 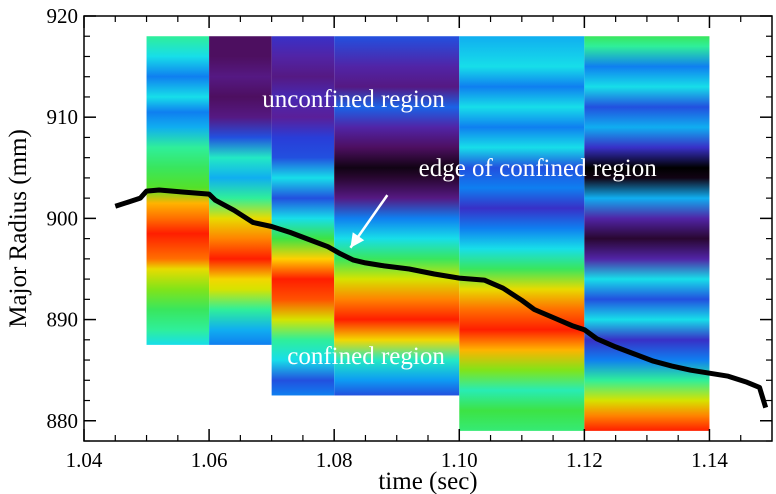 What do you see at coordinates (63, 218) in the screenshot?
I see `y-tick-label: 900` at bounding box center [63, 218].